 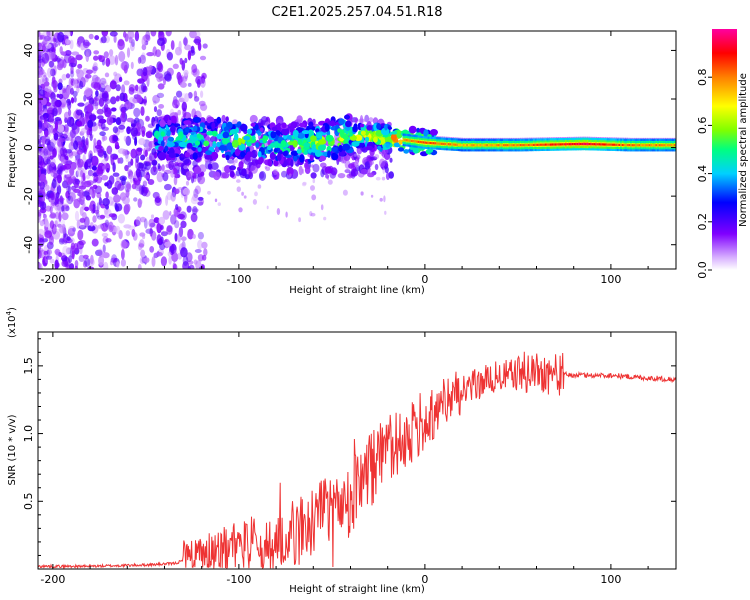 I want to click on x-tick-label: -200, so click(x=52, y=279).